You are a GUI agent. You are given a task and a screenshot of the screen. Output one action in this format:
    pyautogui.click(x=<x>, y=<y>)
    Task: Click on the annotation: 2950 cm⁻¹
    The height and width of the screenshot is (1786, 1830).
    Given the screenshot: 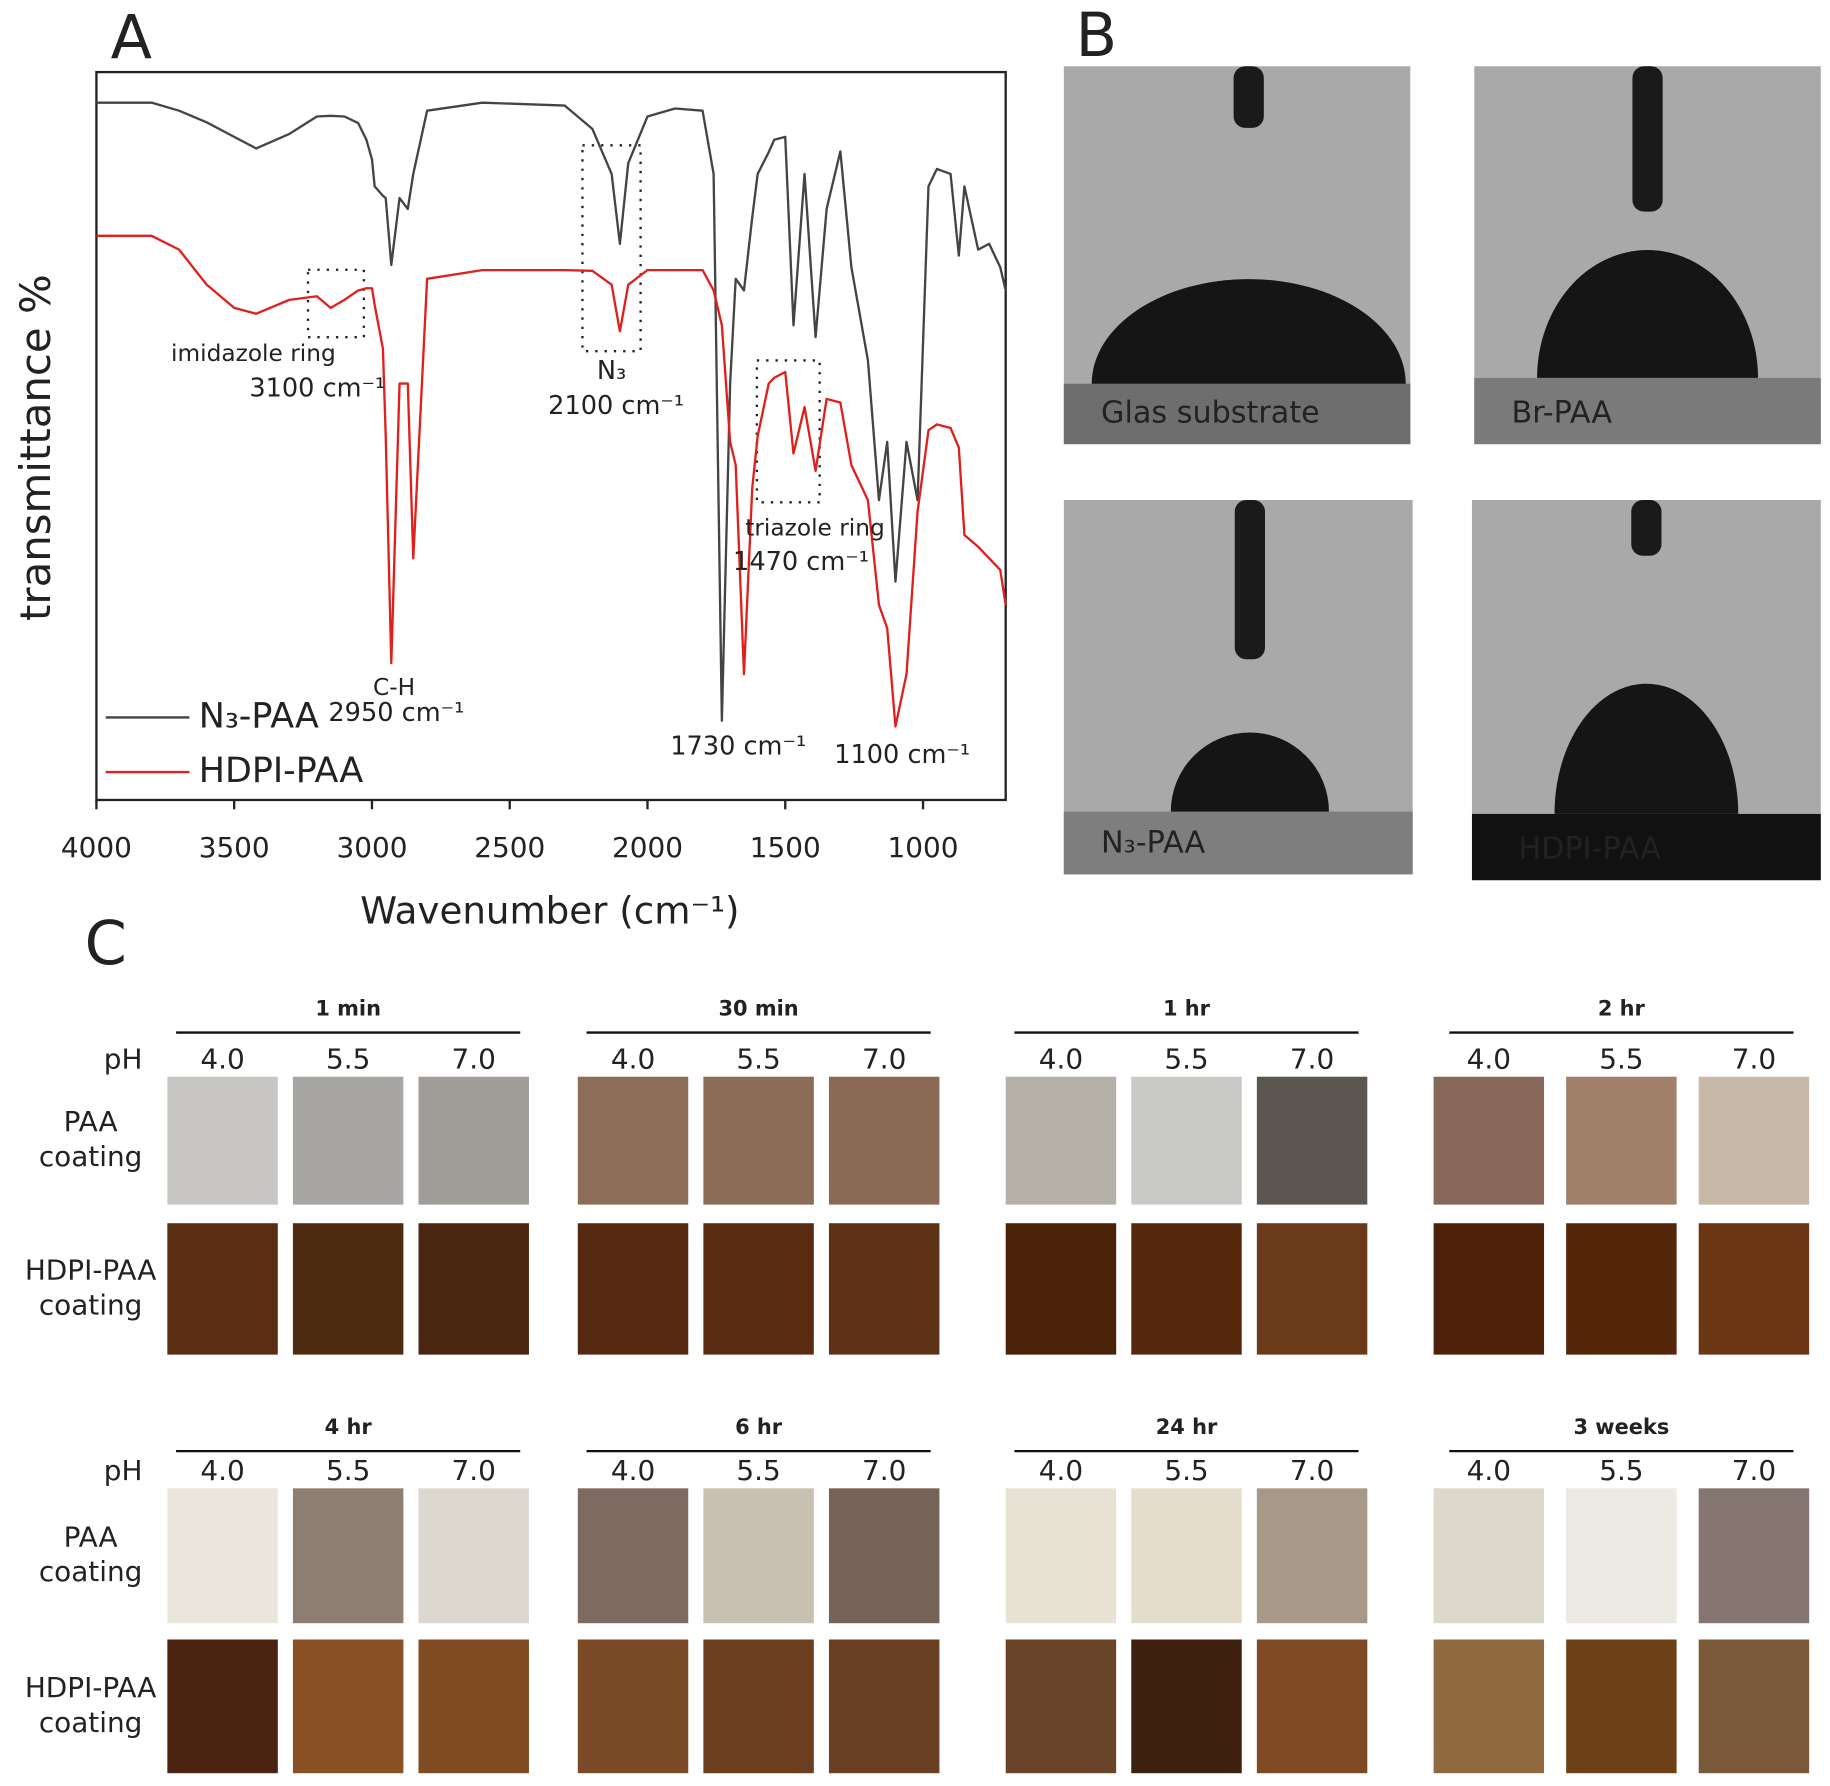 What is the action you would take?
    pyautogui.click(x=396, y=713)
    